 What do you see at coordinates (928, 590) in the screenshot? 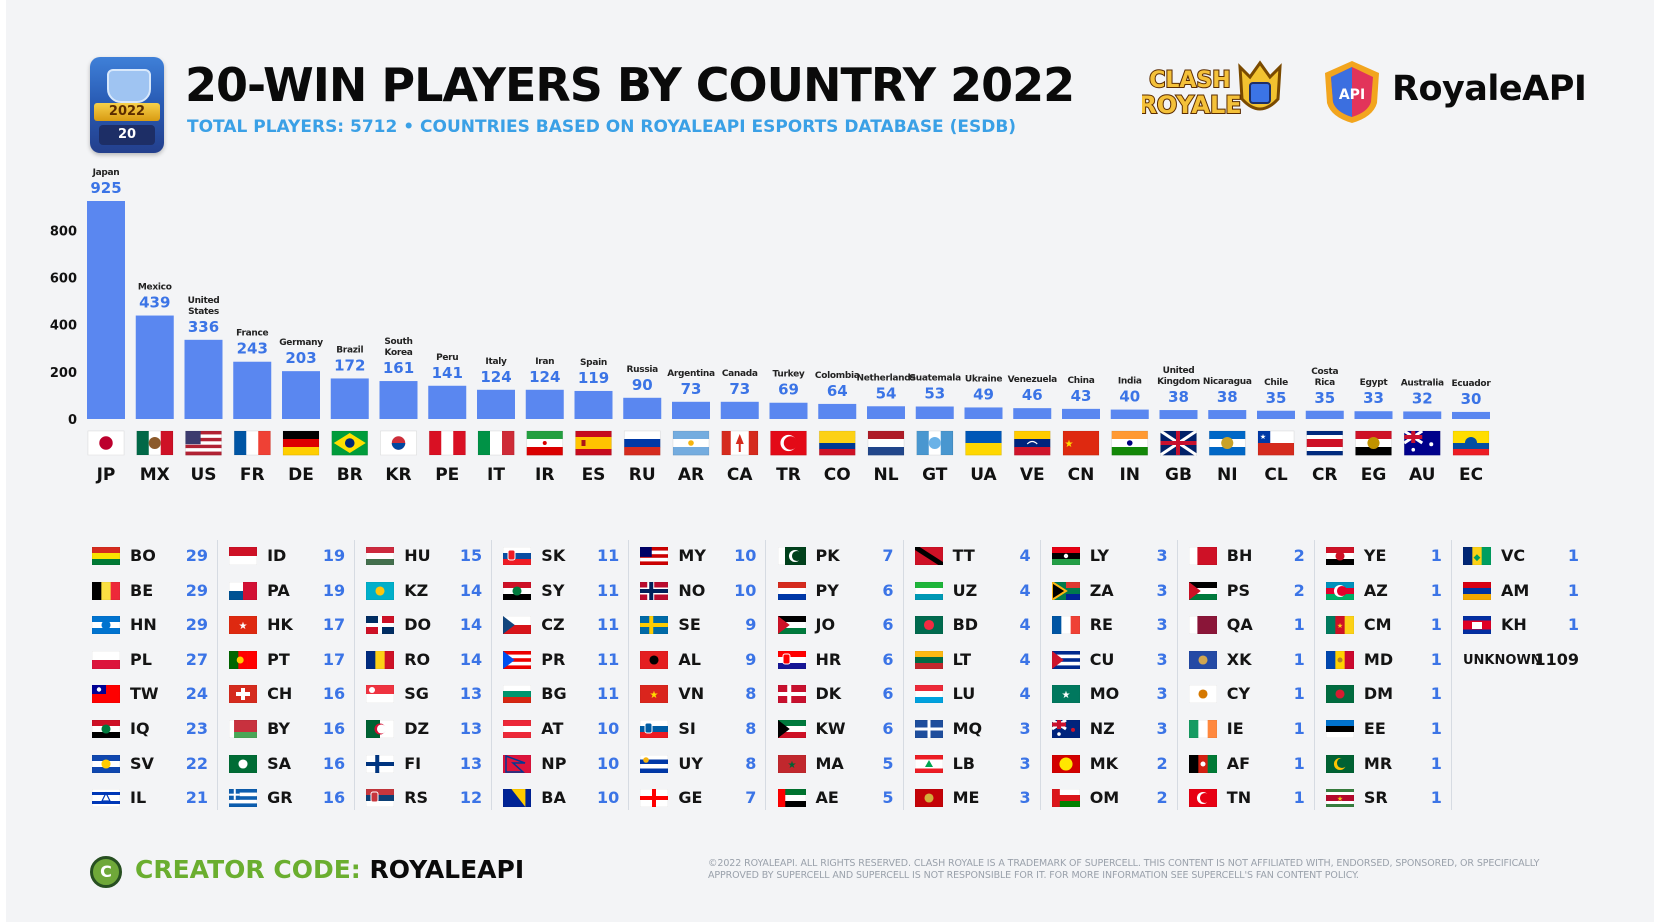
I see `flag-uz-icon` at bounding box center [928, 590].